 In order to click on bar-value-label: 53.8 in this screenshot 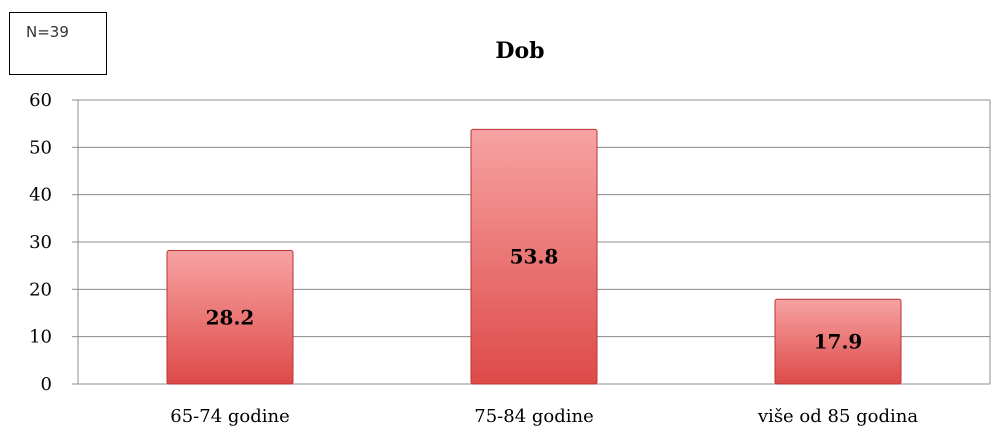, I will do `click(534, 257)`.